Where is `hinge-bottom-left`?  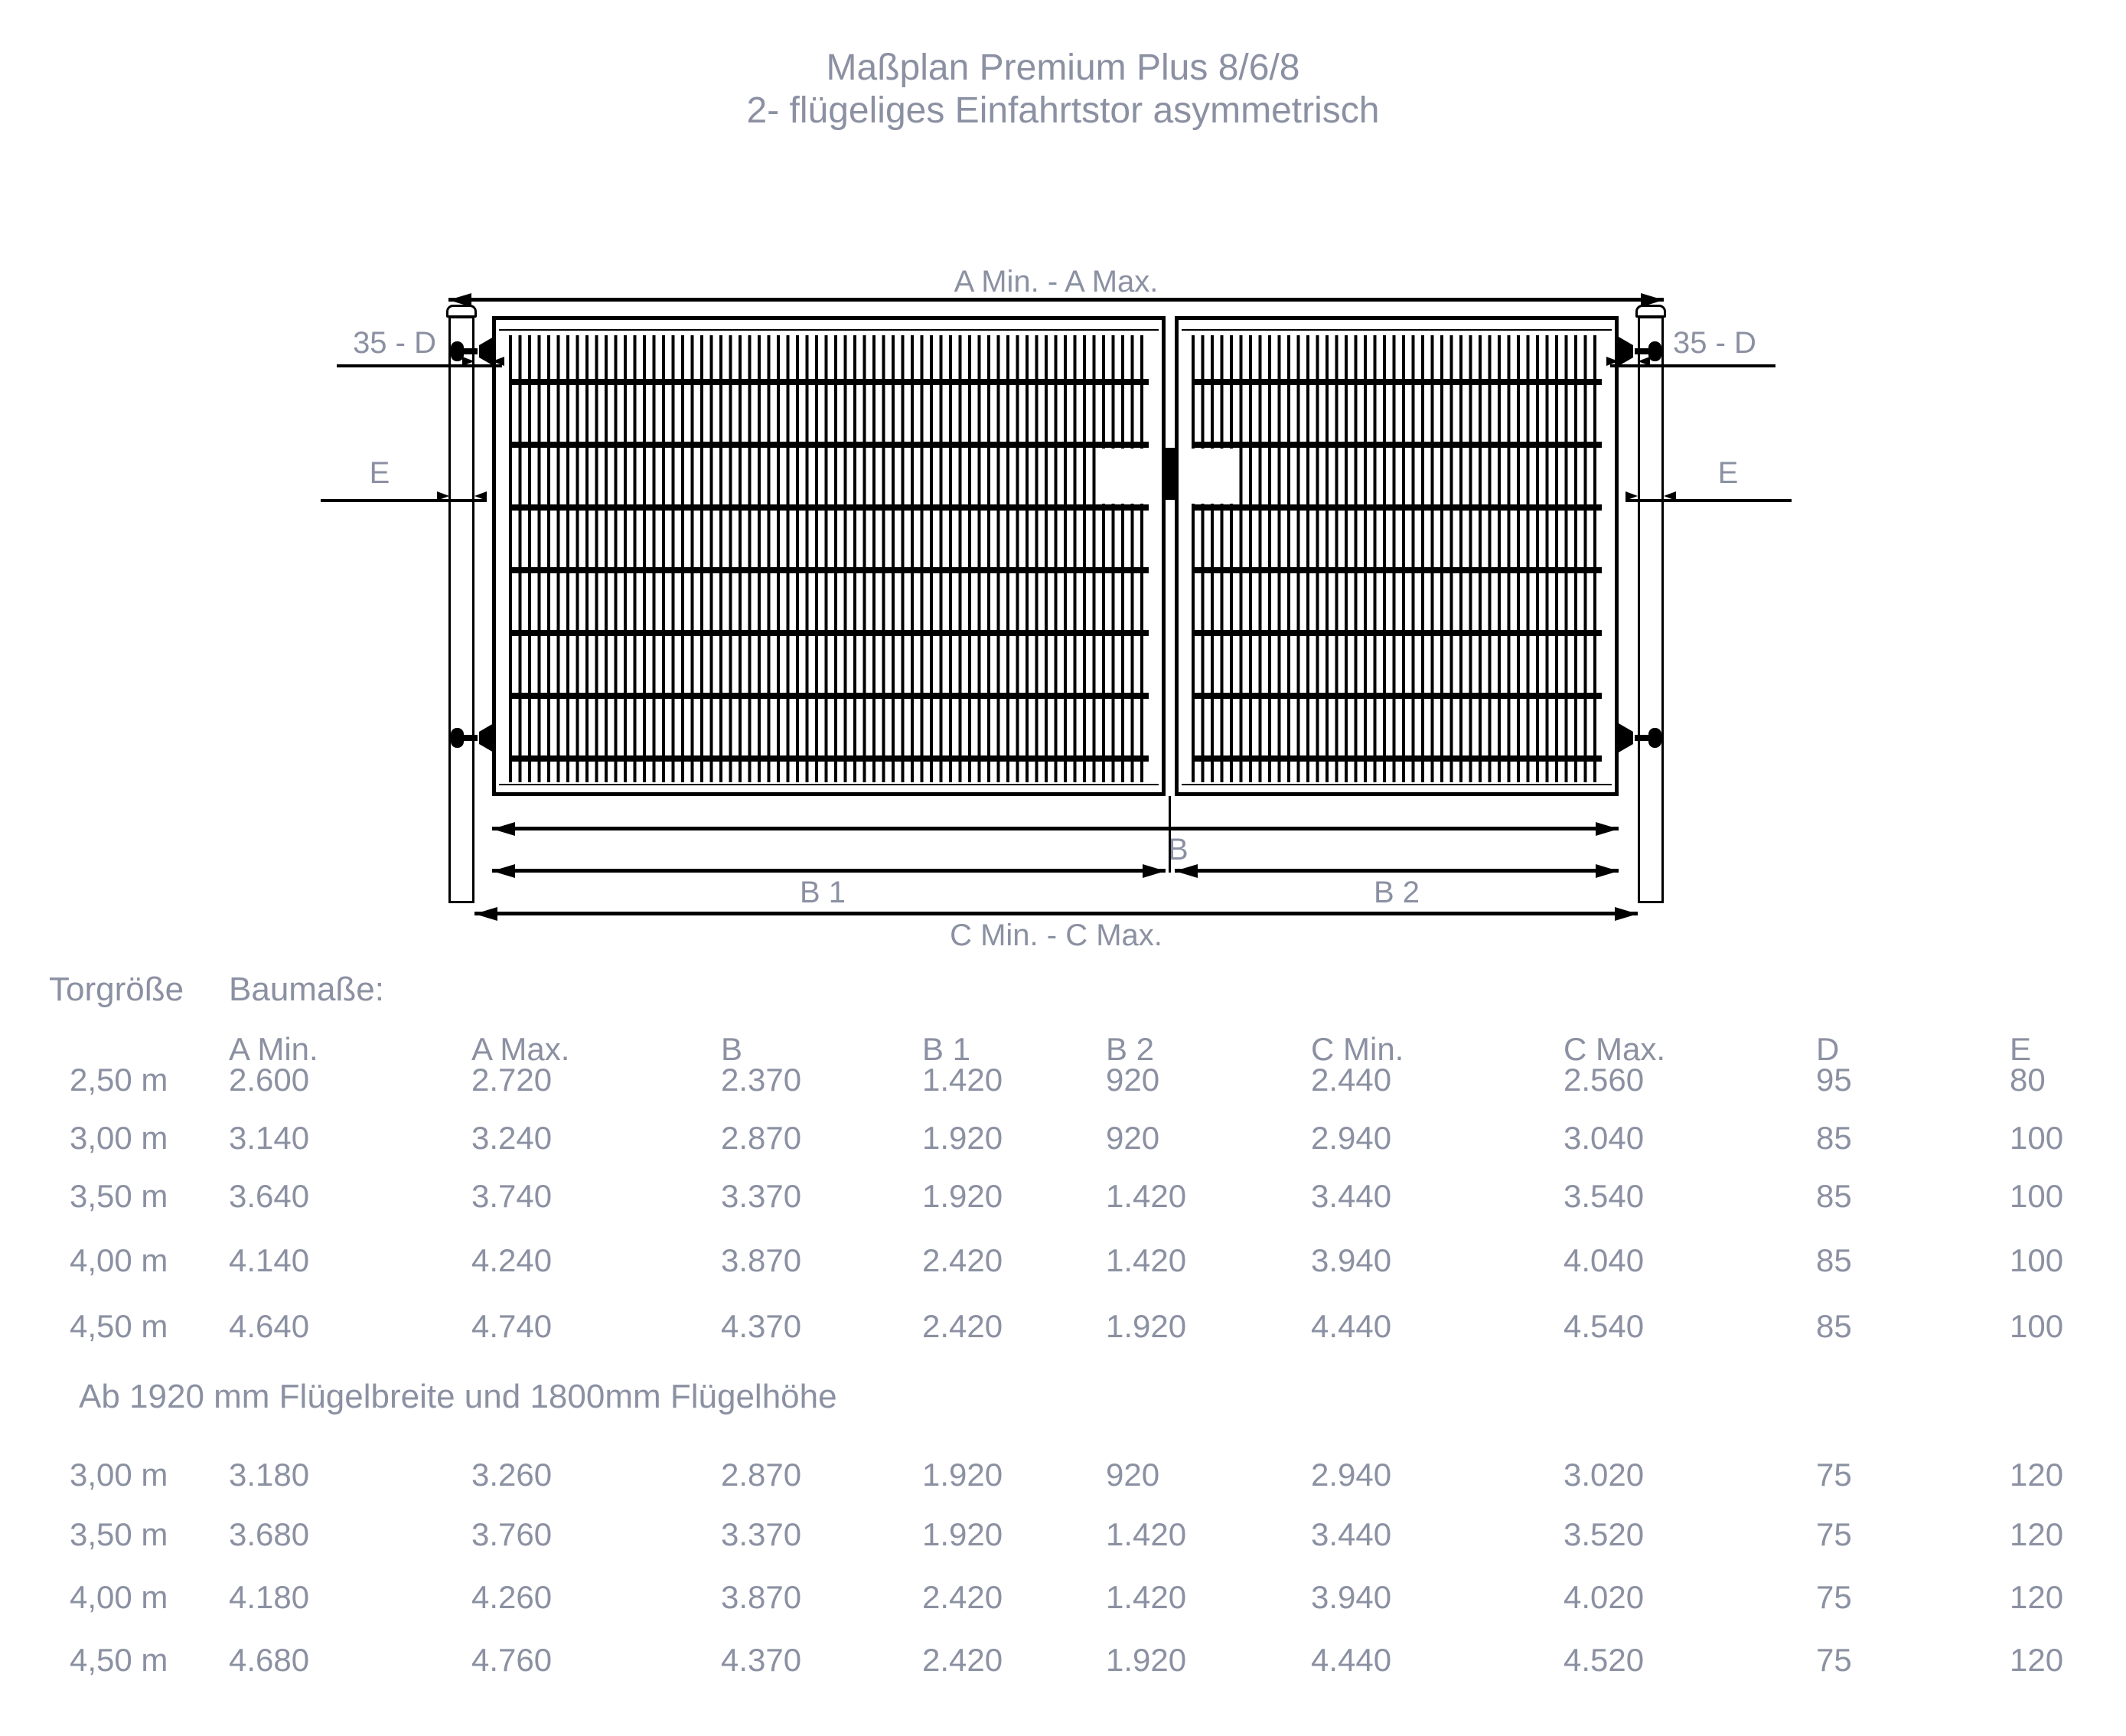 hinge-bottom-left is located at coordinates (473, 737).